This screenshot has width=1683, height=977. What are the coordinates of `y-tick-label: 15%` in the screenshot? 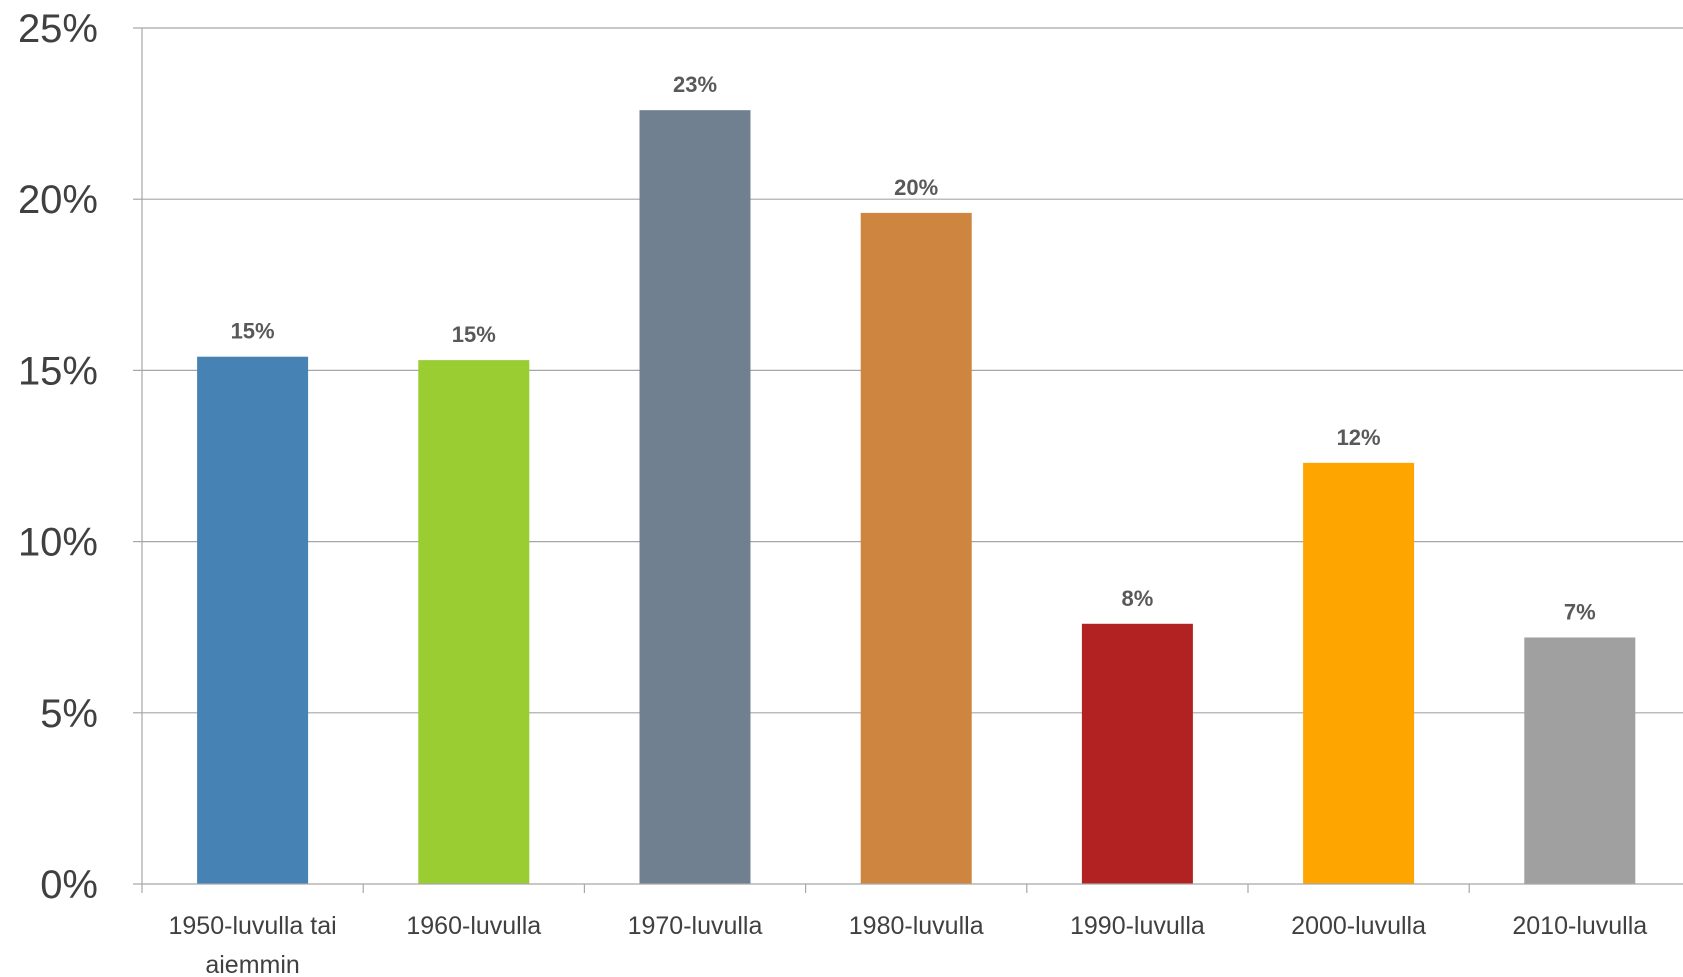 It's located at (58, 371).